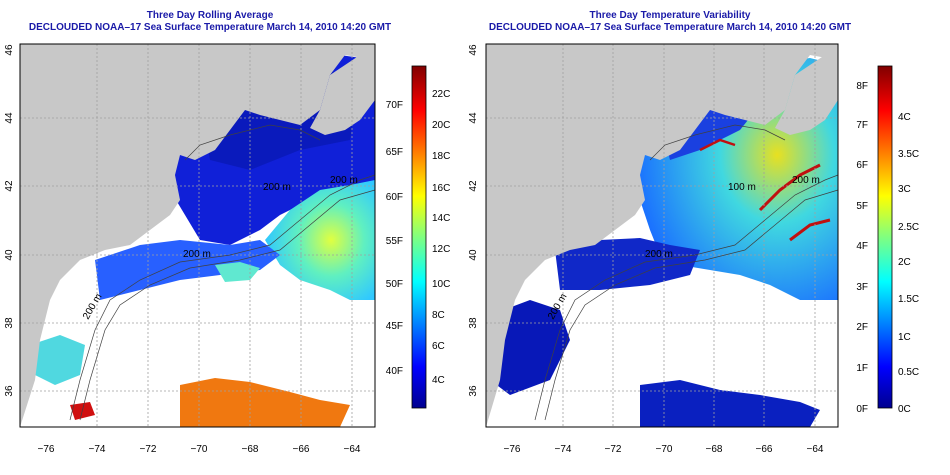 The image size is (950, 475). Describe the element at coordinates (441, 237) in the screenshot. I see `left-colorbar-c-labels: 4C 6C 8C 10C 12C 14C 16C 18C 20C 22C` at that location.